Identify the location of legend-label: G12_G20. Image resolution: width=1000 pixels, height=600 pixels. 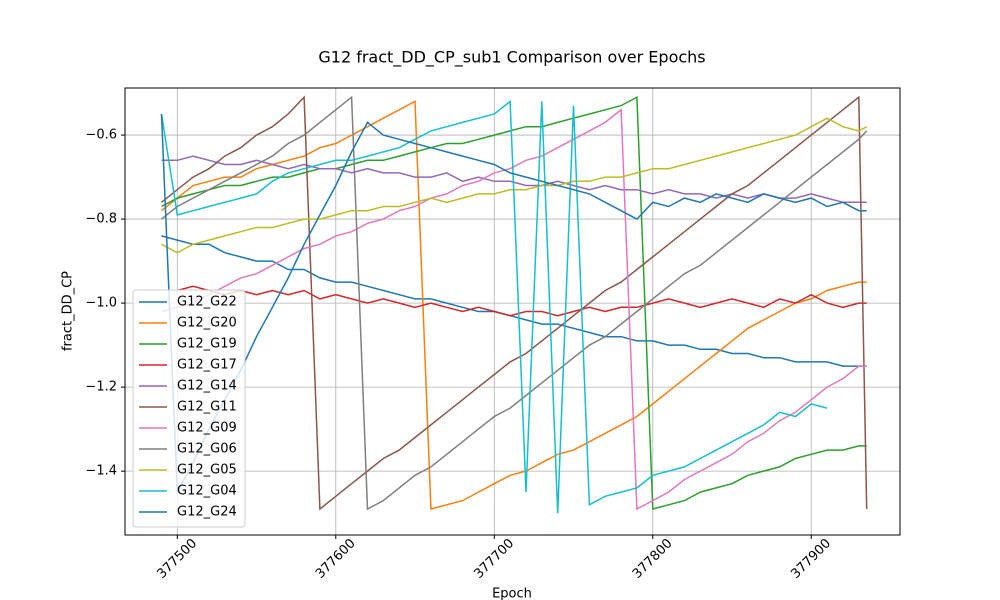
(207, 323).